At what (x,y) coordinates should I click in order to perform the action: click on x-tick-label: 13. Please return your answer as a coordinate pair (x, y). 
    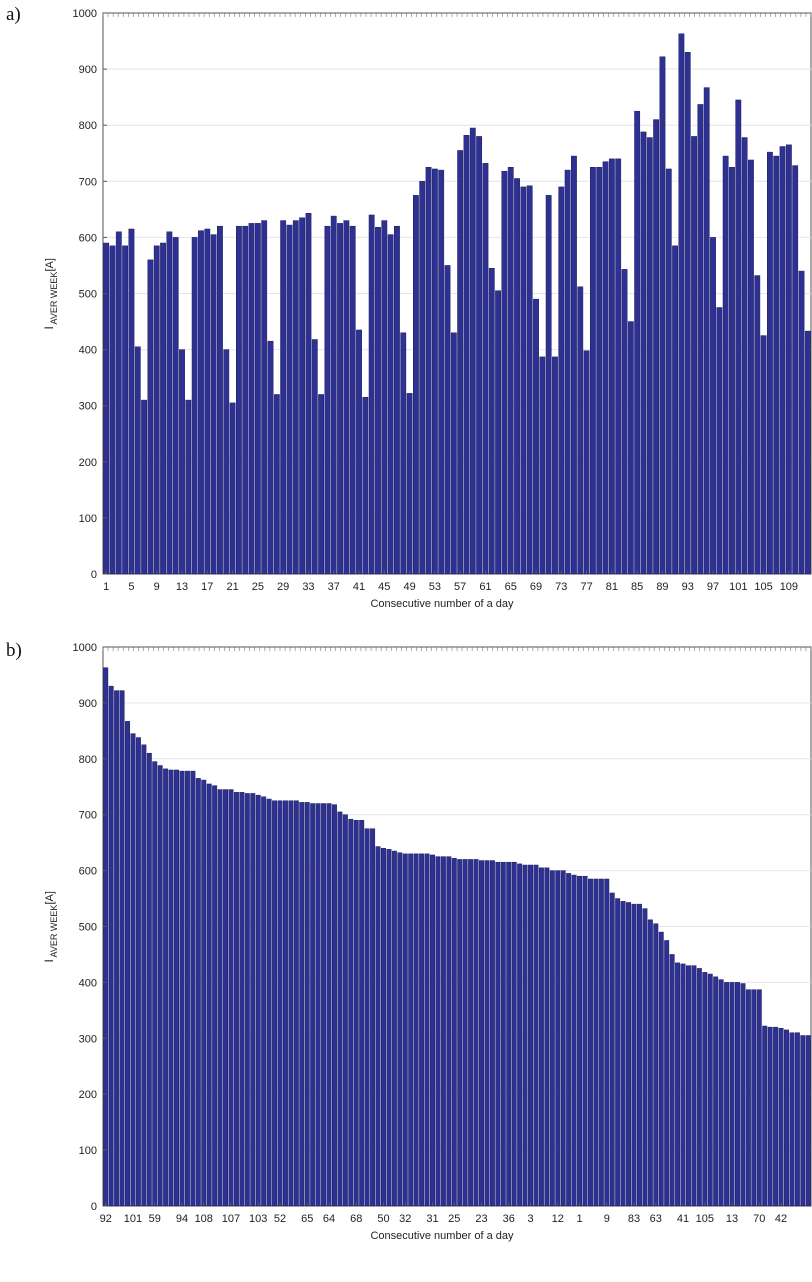
    Looking at the image, I should click on (732, 1219).